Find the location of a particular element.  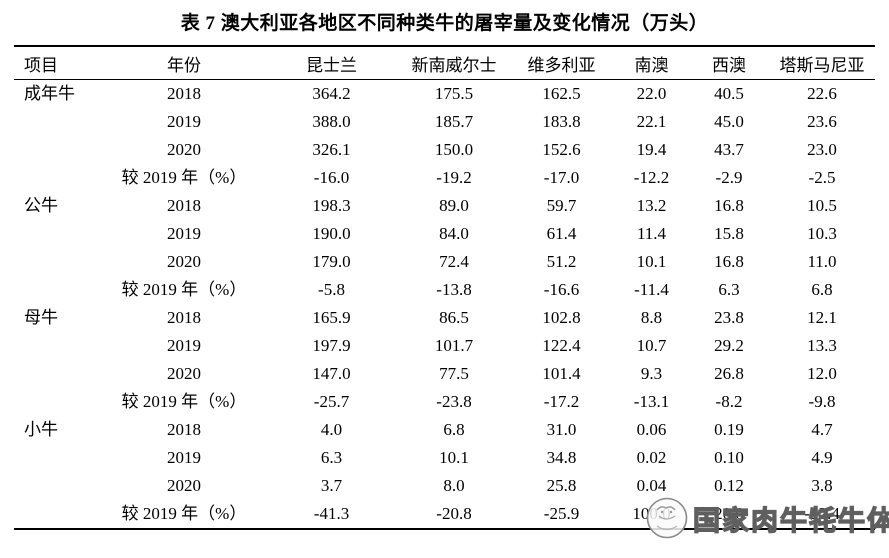

table-row: 2019 388.0 185.7 183.8 22.1 45.0 23.6 is located at coordinates (444, 122).